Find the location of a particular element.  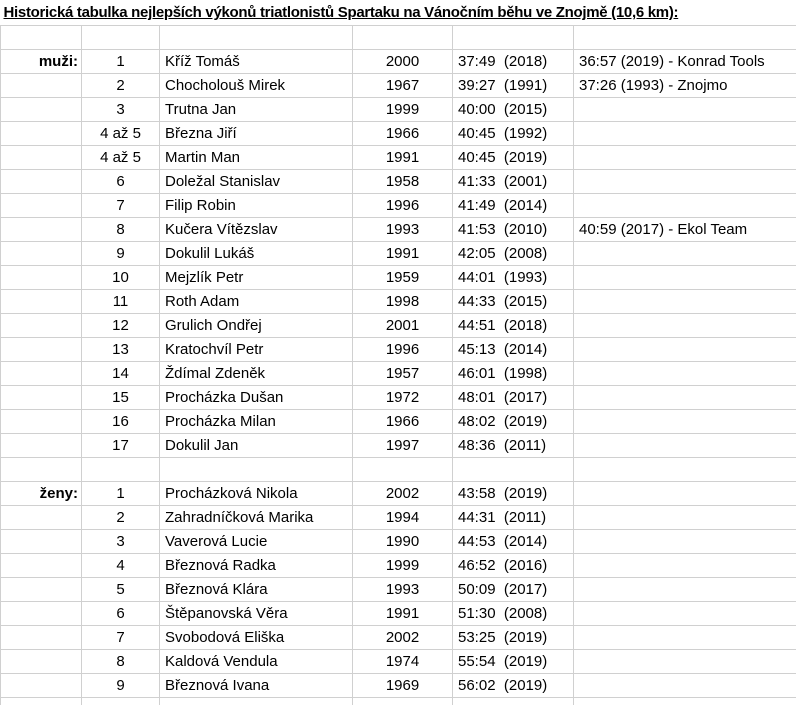

name-cell: Procházka Milan is located at coordinates (256, 421).